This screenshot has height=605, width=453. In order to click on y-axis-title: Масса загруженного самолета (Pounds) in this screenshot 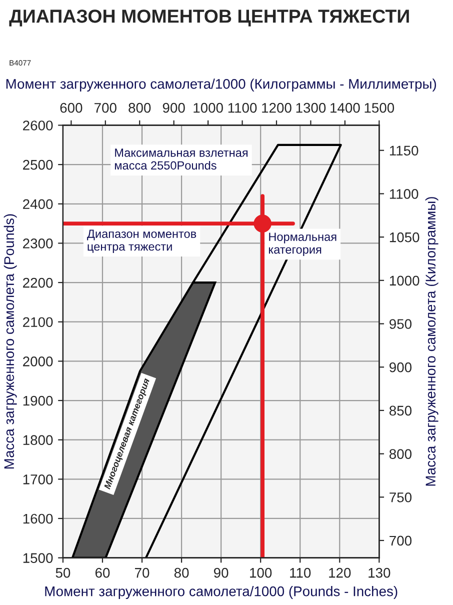, I will do `click(10, 341)`.